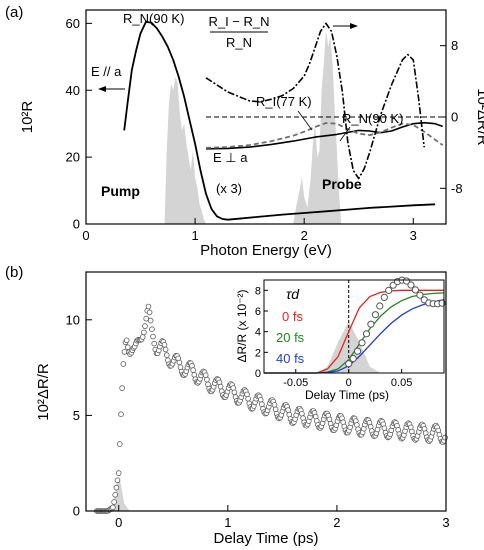 The height and width of the screenshot is (550, 484). What do you see at coordinates (445, 522) in the screenshot?
I see `b-x-tick-label: 3` at bounding box center [445, 522].